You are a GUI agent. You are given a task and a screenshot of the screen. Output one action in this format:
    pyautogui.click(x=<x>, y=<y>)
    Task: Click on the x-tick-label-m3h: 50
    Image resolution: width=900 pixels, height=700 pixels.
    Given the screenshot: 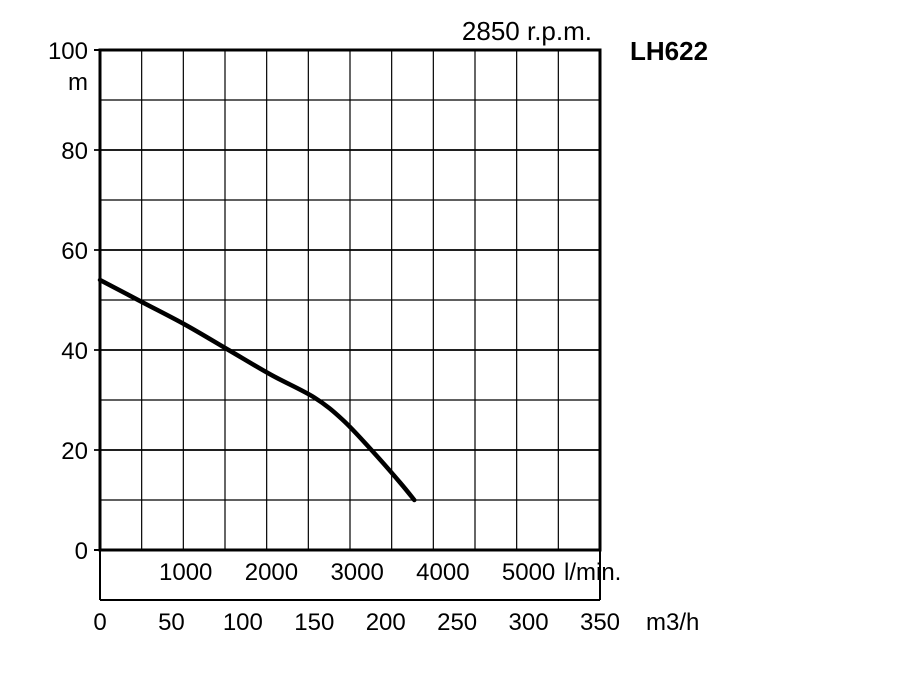 What is the action you would take?
    pyautogui.click(x=171, y=622)
    